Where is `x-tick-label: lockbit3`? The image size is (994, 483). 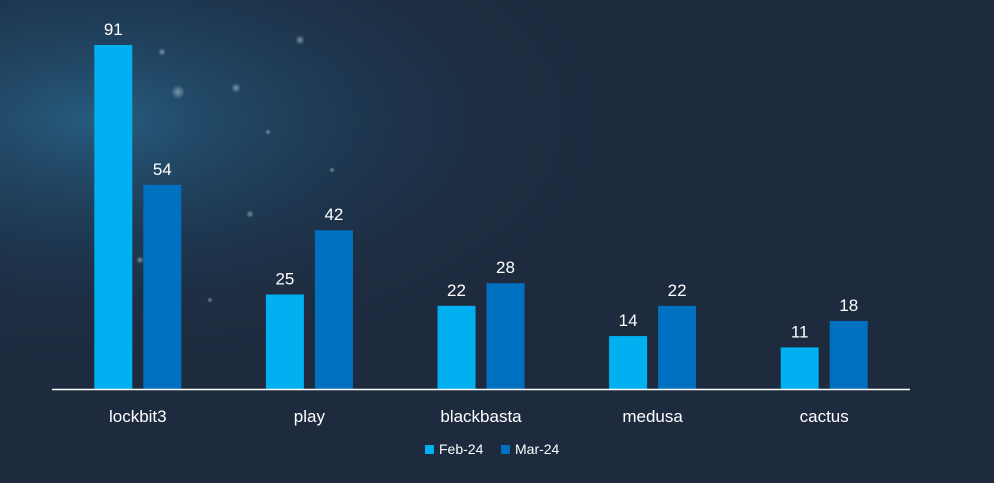 x-tick-label: lockbit3 is located at coordinates (138, 416).